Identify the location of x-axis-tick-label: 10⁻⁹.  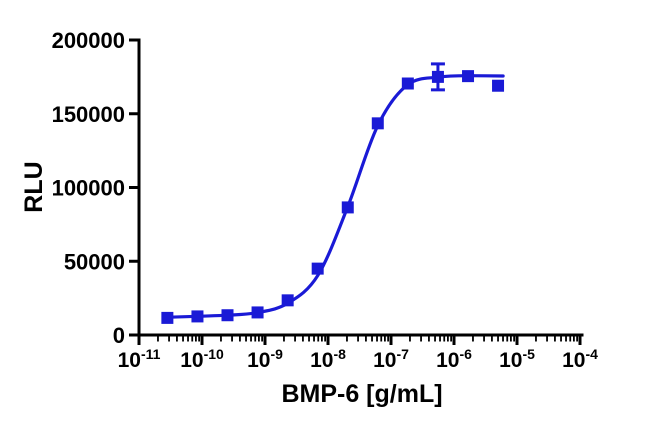
(265, 359).